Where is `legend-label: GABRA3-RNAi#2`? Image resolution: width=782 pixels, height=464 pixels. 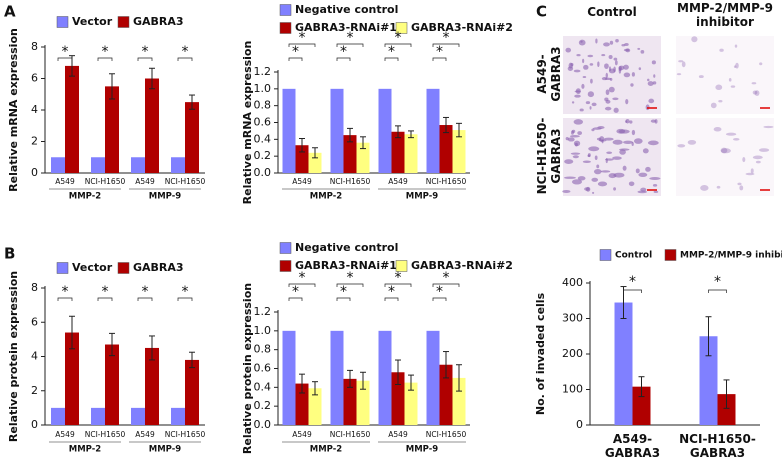
legend-label: GABRA3-RNAi#2 is located at coordinates (462, 27).